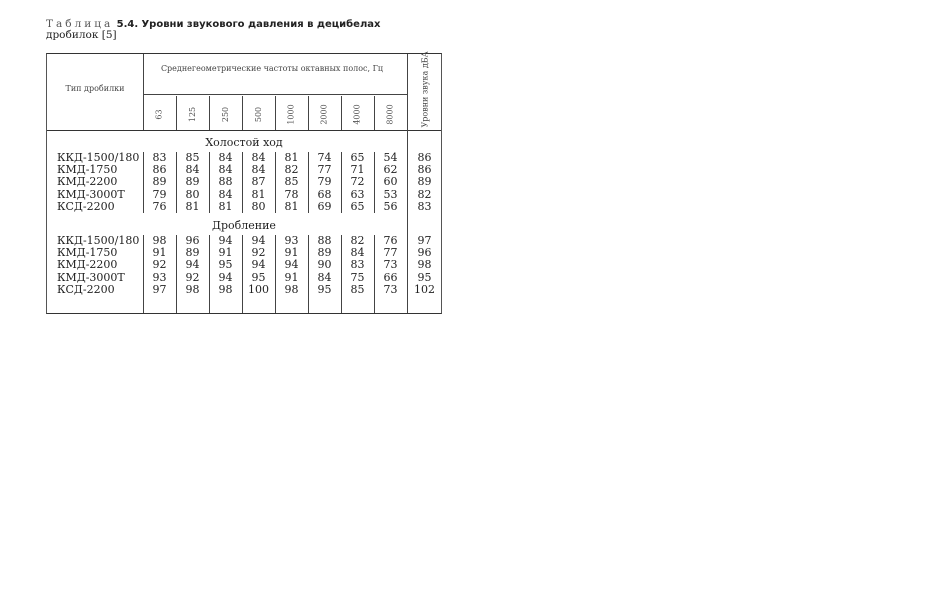  Describe the element at coordinates (424, 277) in the screenshot. I see `level-dba-cell: 95` at that location.